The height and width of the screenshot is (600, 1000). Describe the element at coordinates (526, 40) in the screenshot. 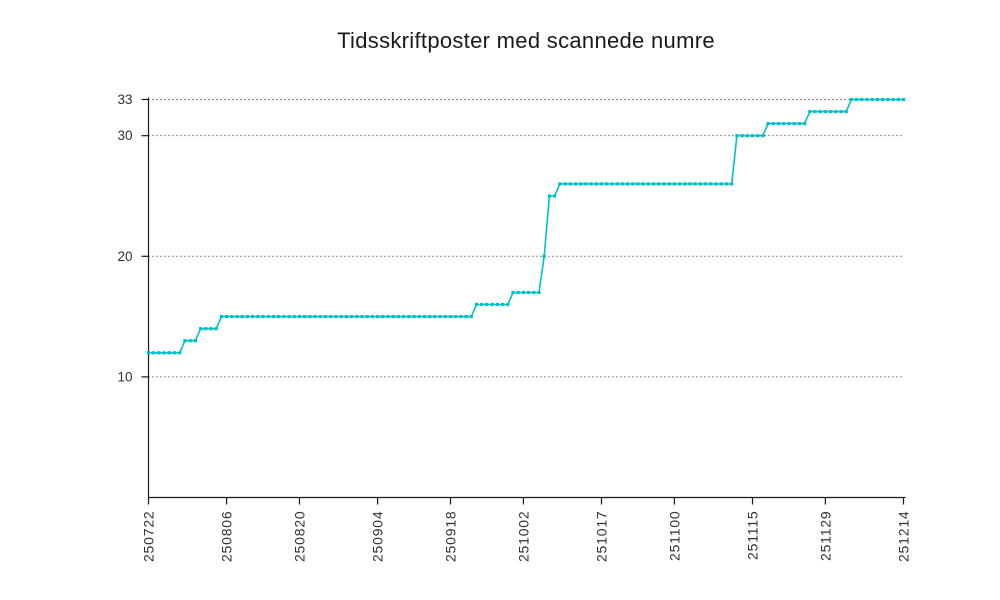

I see `chart-title: Tidsskriftposter med scannede numre` at that location.